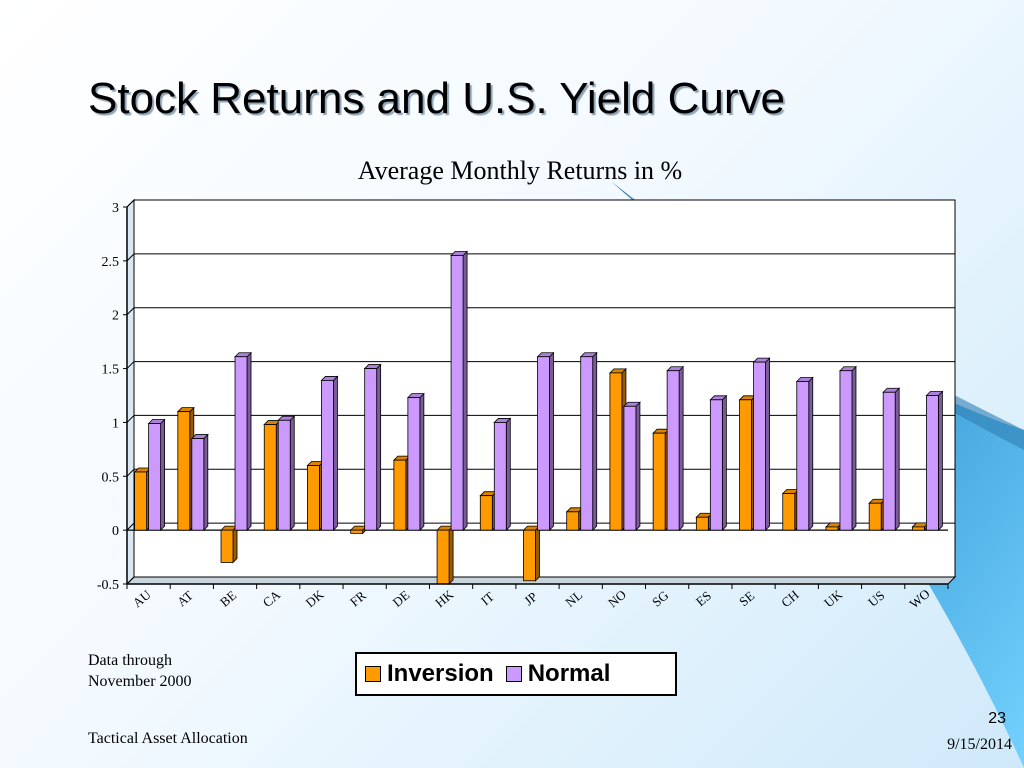  What do you see at coordinates (854, 448) in the screenshot?
I see `bar-normal-uk-side` at bounding box center [854, 448].